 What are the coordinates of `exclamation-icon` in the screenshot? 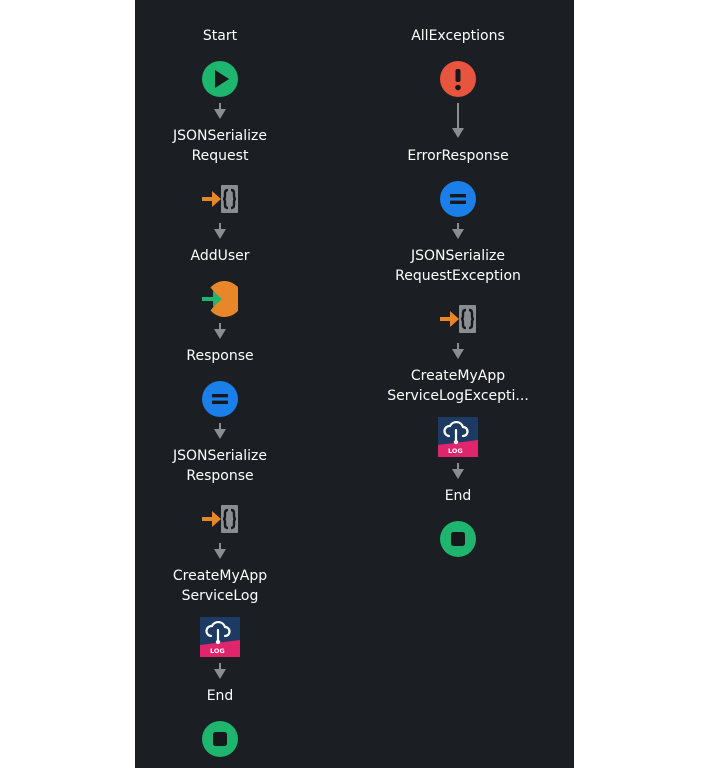 It's located at (458, 79).